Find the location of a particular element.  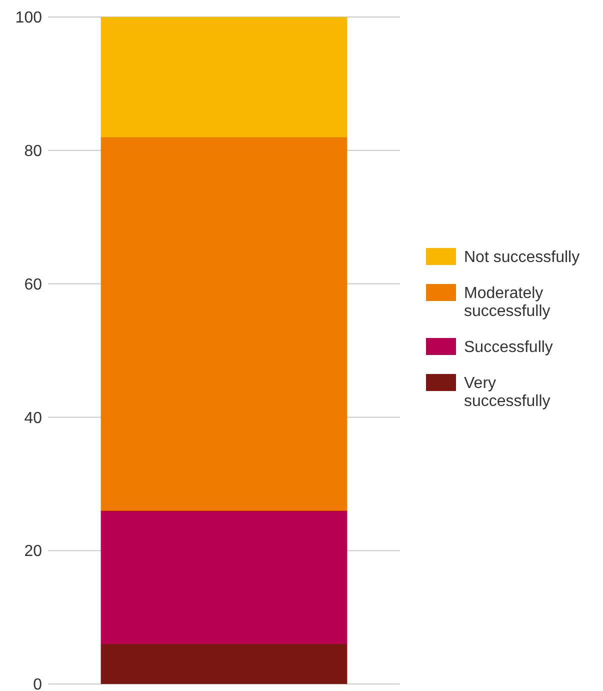

y-tick-label: 40 is located at coordinates (33, 418).